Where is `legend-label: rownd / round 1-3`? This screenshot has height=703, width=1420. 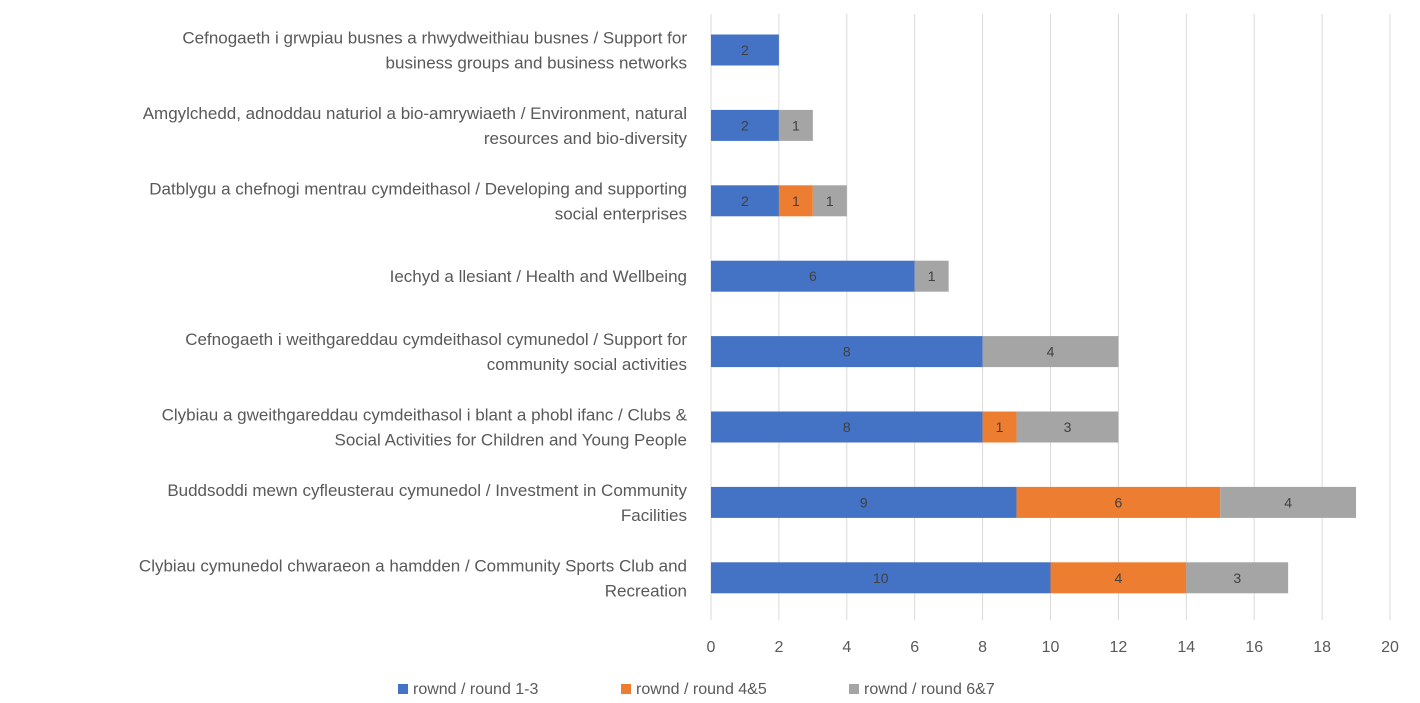 legend-label: rownd / round 1-3 is located at coordinates (476, 689).